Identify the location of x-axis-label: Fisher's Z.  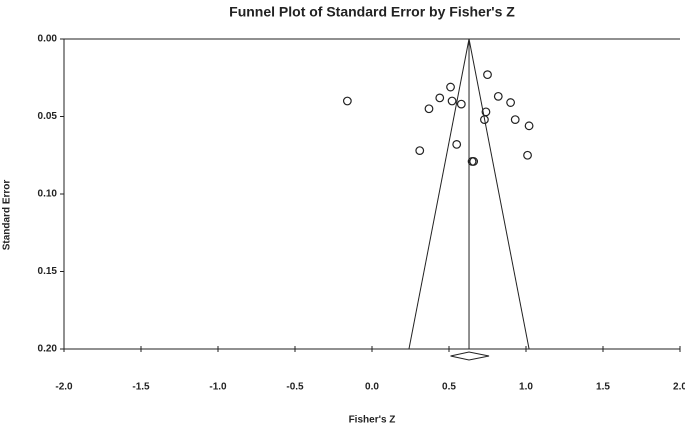
(372, 420).